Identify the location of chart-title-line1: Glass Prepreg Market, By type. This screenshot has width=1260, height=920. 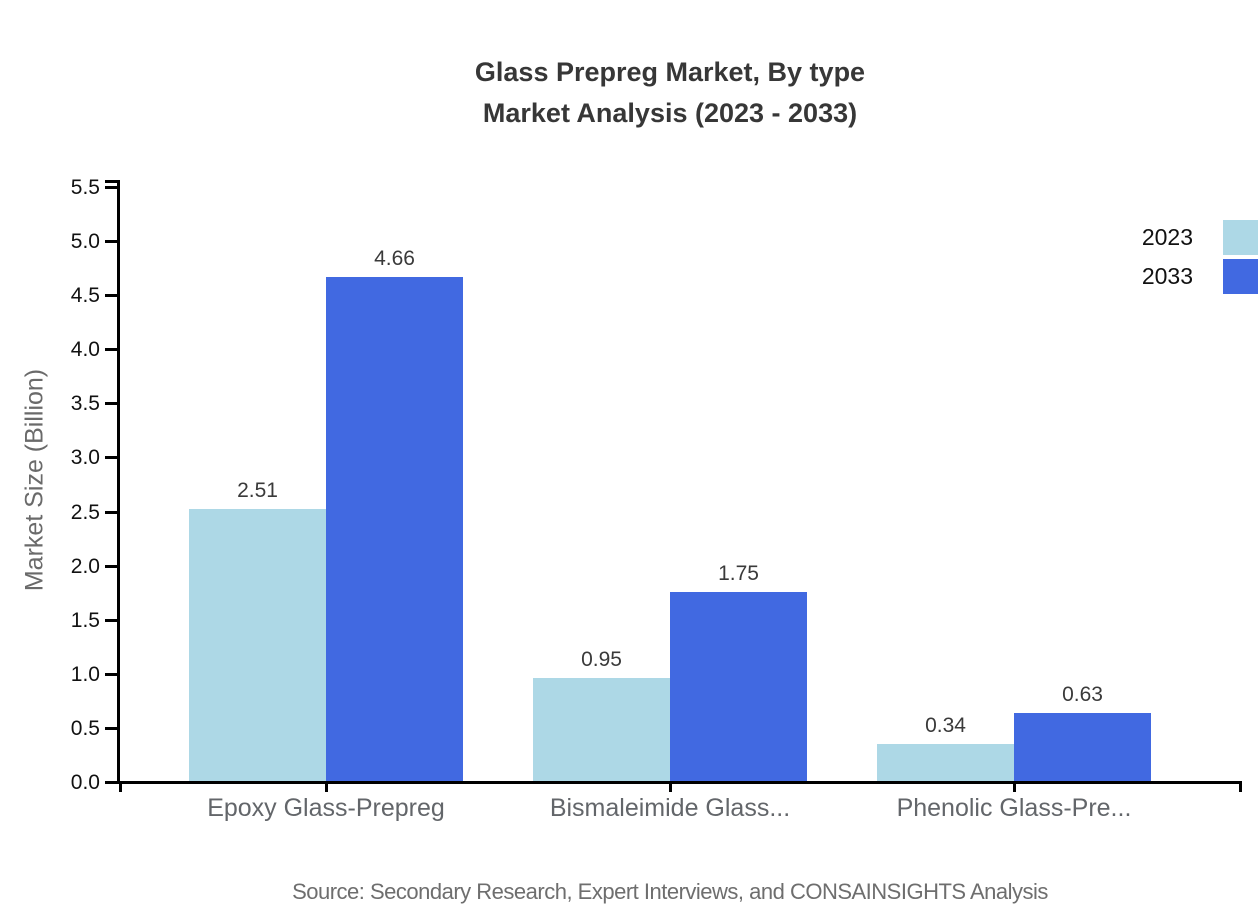
(670, 72).